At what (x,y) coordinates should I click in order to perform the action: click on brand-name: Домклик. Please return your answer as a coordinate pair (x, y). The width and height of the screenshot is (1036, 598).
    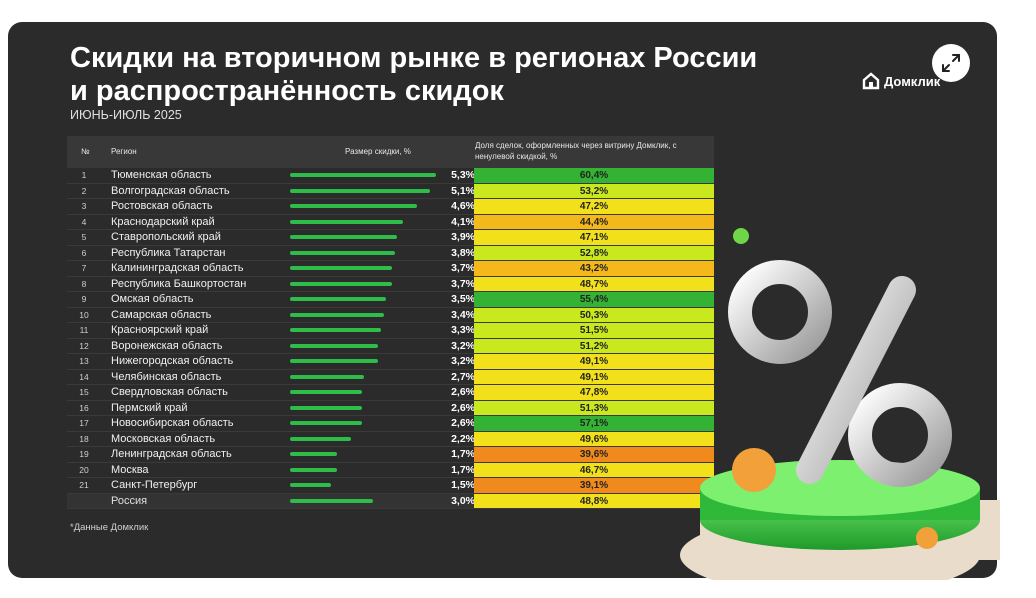
    Looking at the image, I should click on (912, 81).